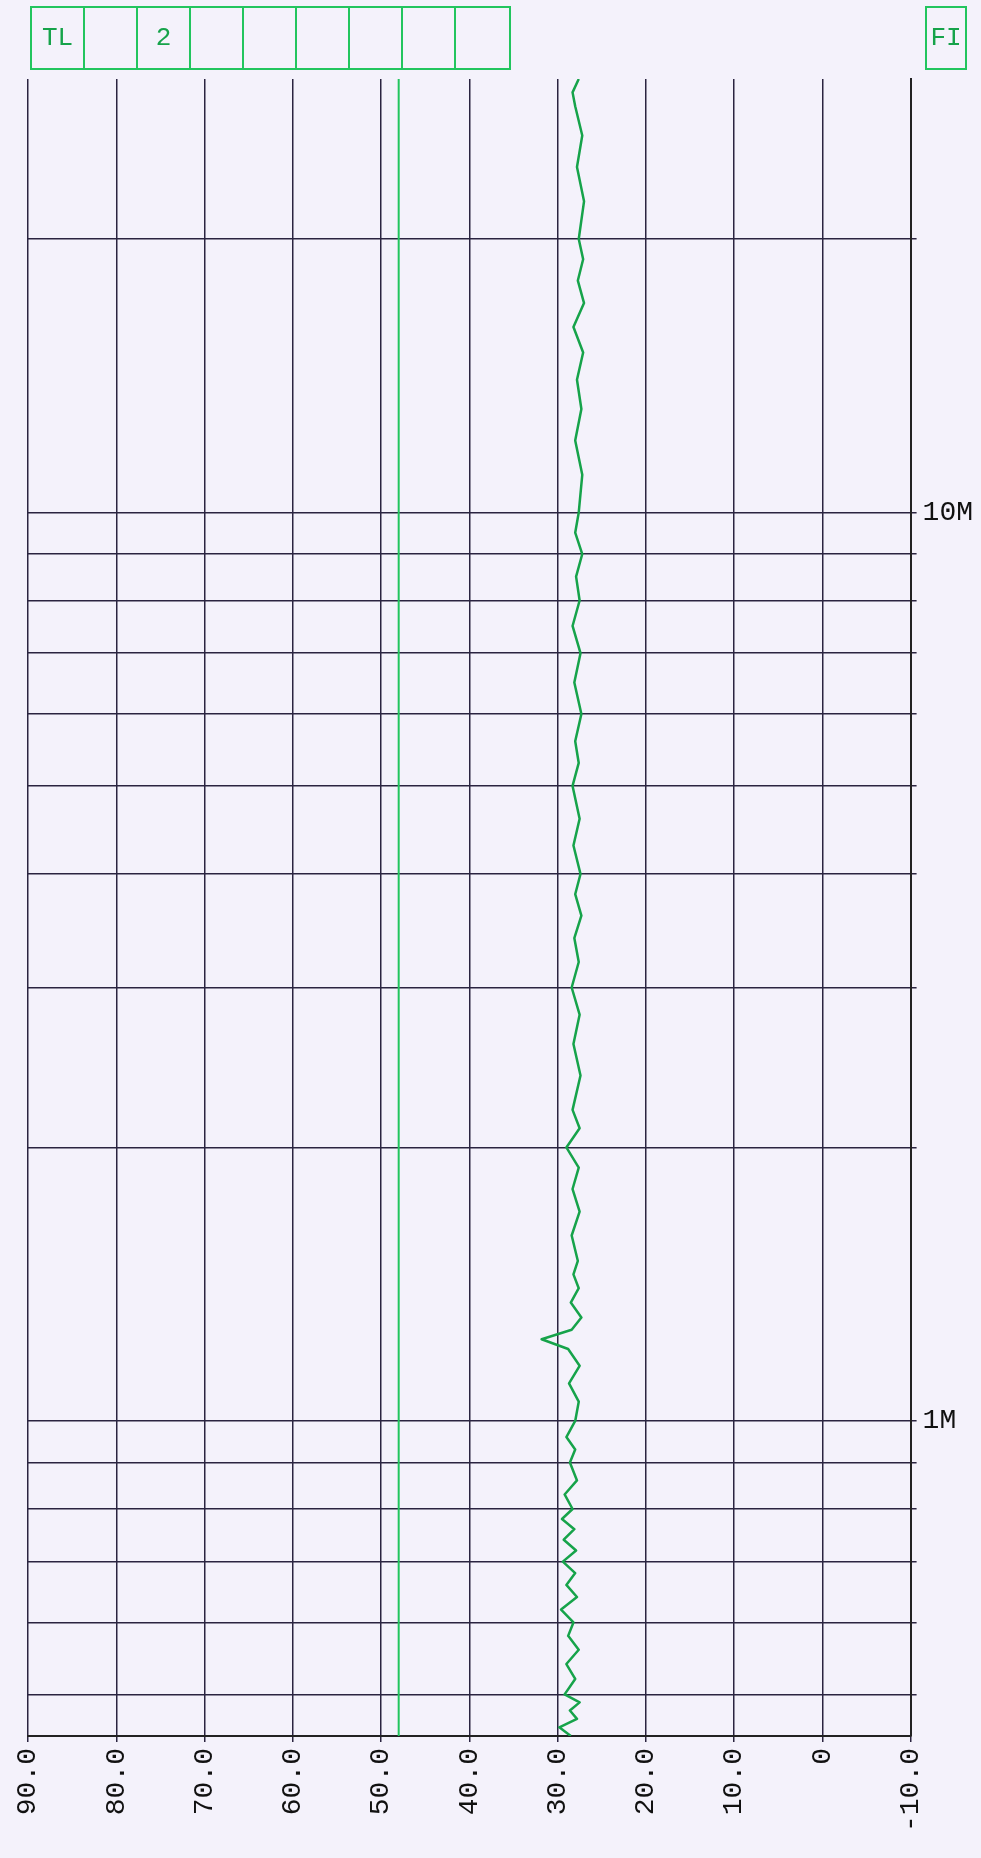 The image size is (981, 1858). What do you see at coordinates (734, 1781) in the screenshot?
I see `x-tick-label: 10.0` at bounding box center [734, 1781].